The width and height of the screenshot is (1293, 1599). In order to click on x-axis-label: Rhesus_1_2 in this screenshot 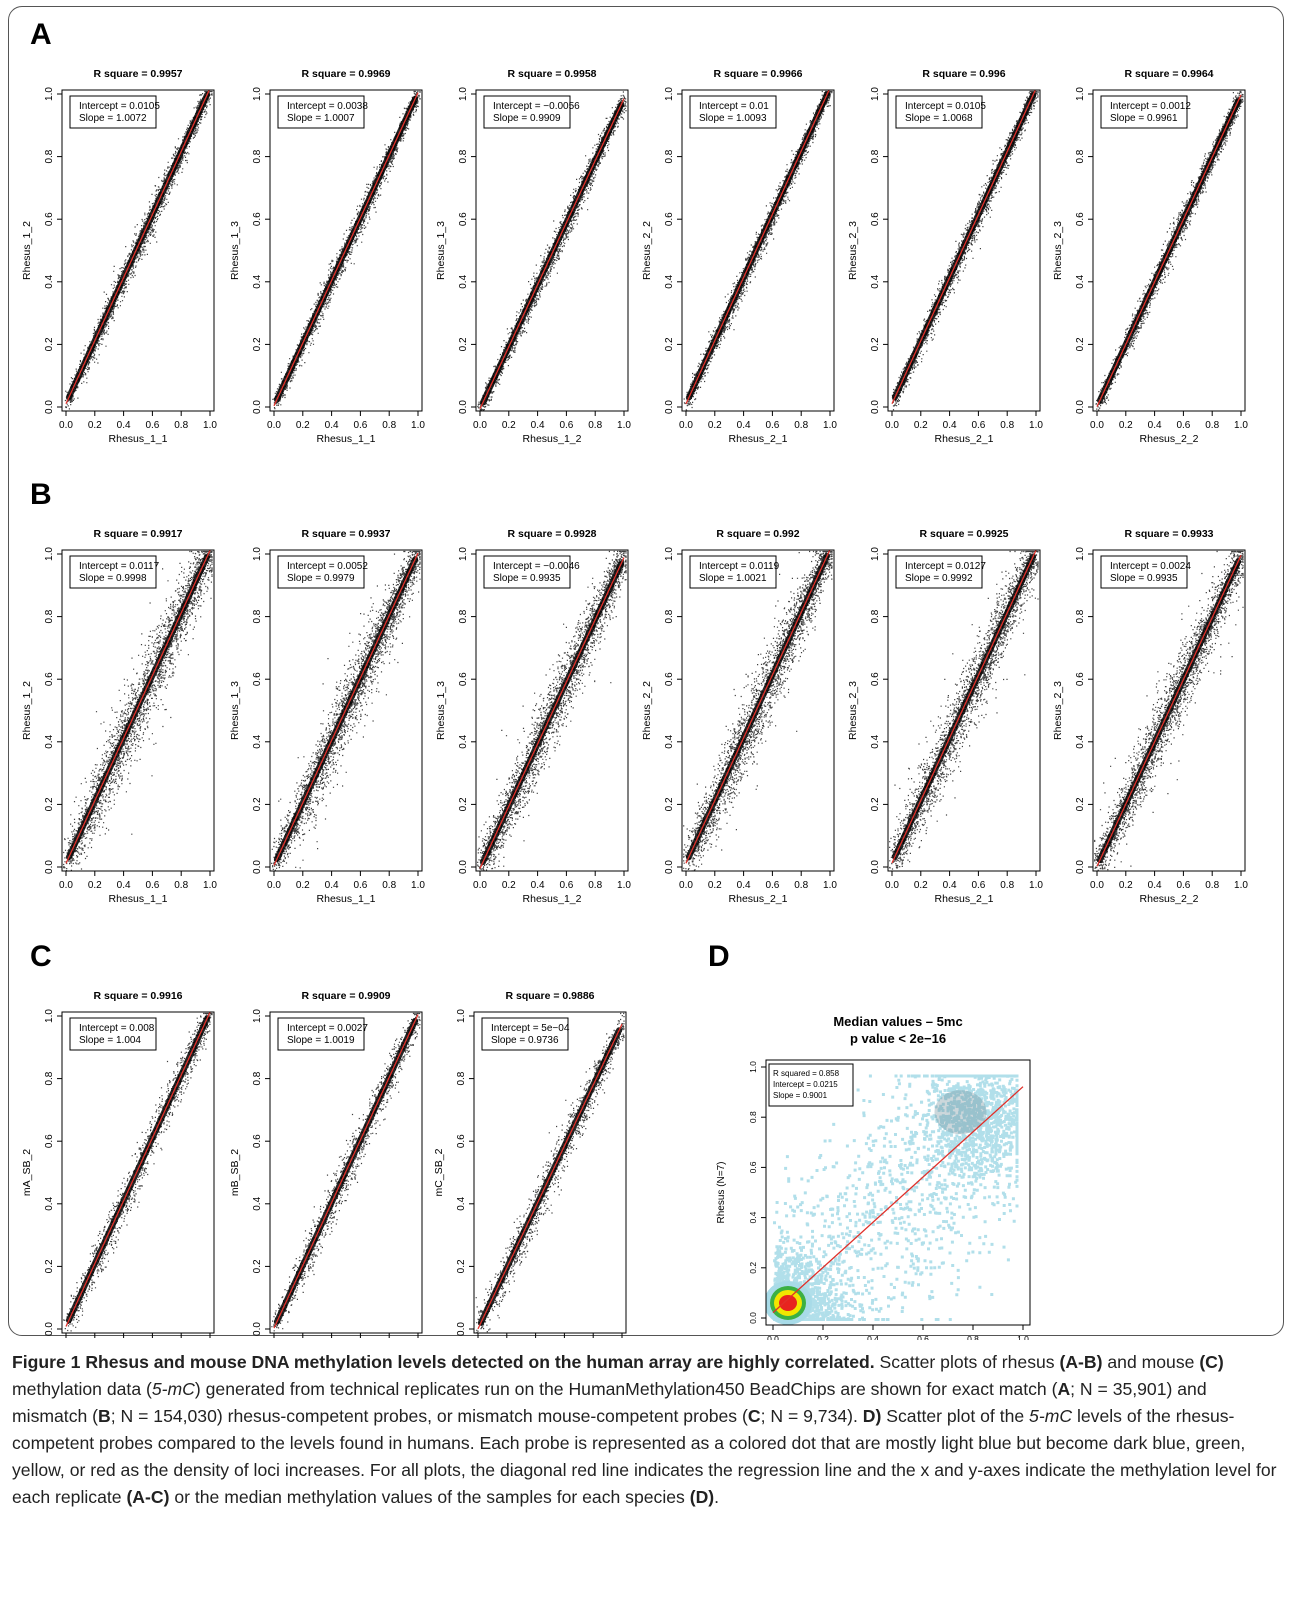, I will do `click(552, 899)`.